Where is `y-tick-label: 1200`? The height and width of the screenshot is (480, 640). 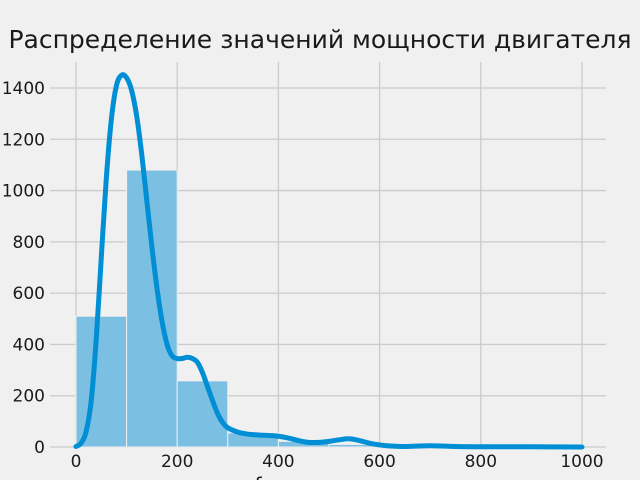
y-tick-label: 1200 is located at coordinates (23, 140).